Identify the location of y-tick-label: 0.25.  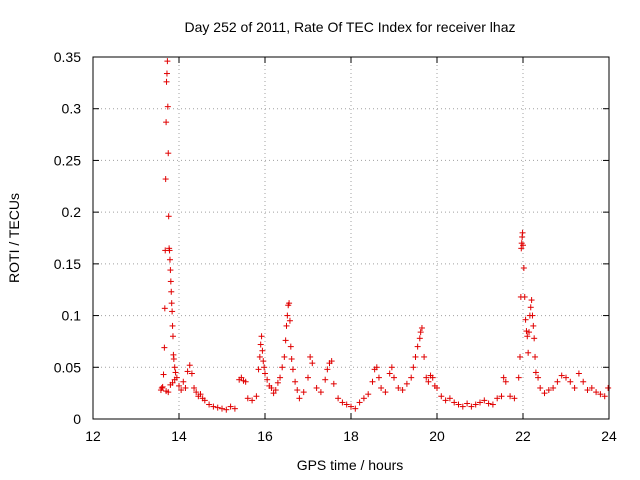
(67, 160).